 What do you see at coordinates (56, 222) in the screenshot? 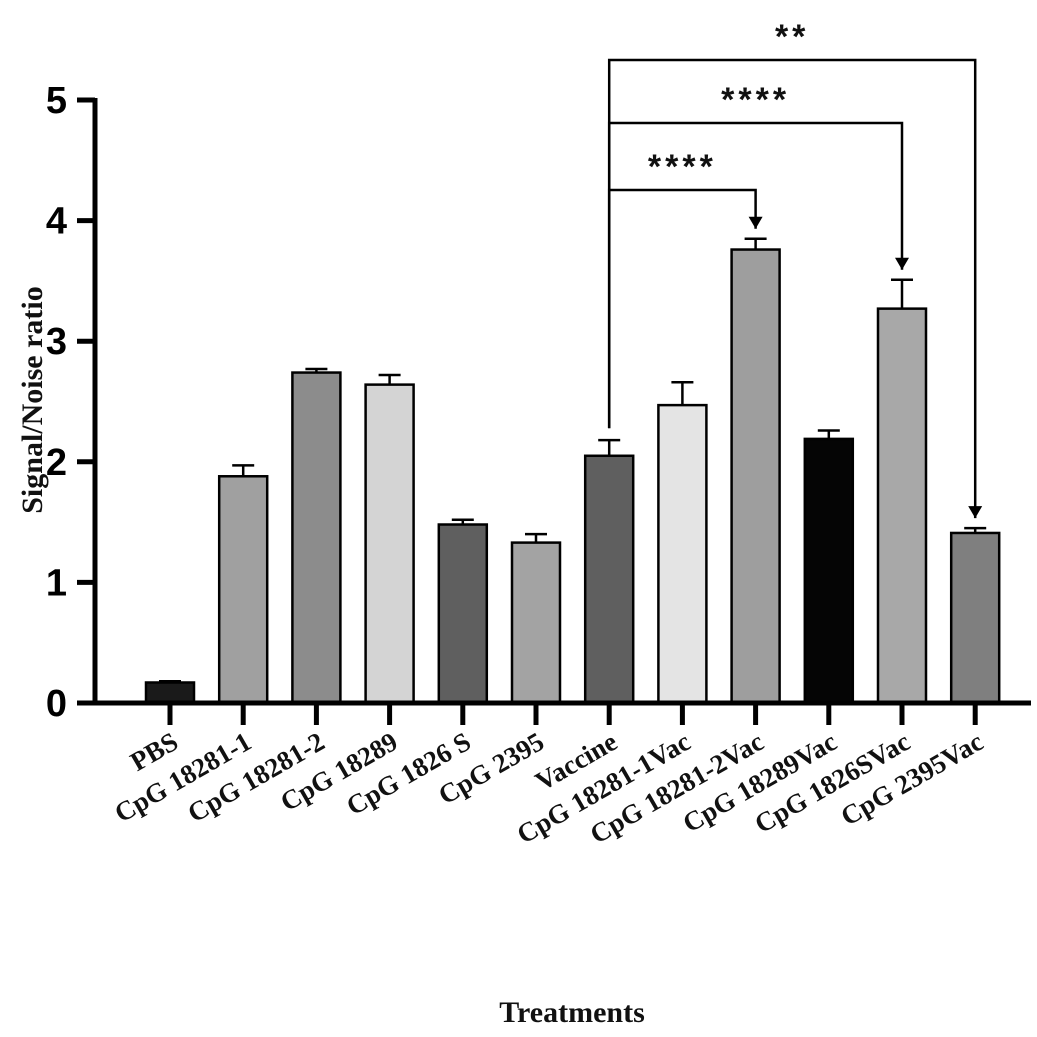
I see `y-tick-label: 4` at bounding box center [56, 222].